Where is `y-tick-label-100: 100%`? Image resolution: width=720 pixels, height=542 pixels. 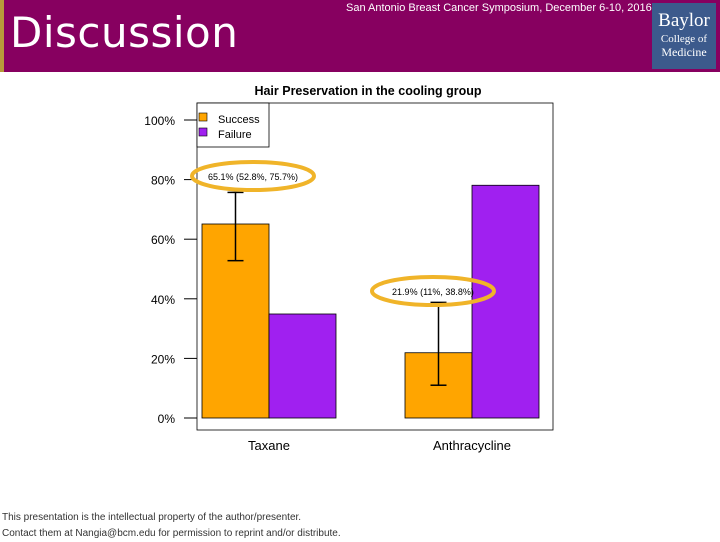
y-tick-label-100: 100% is located at coordinates (159, 121).